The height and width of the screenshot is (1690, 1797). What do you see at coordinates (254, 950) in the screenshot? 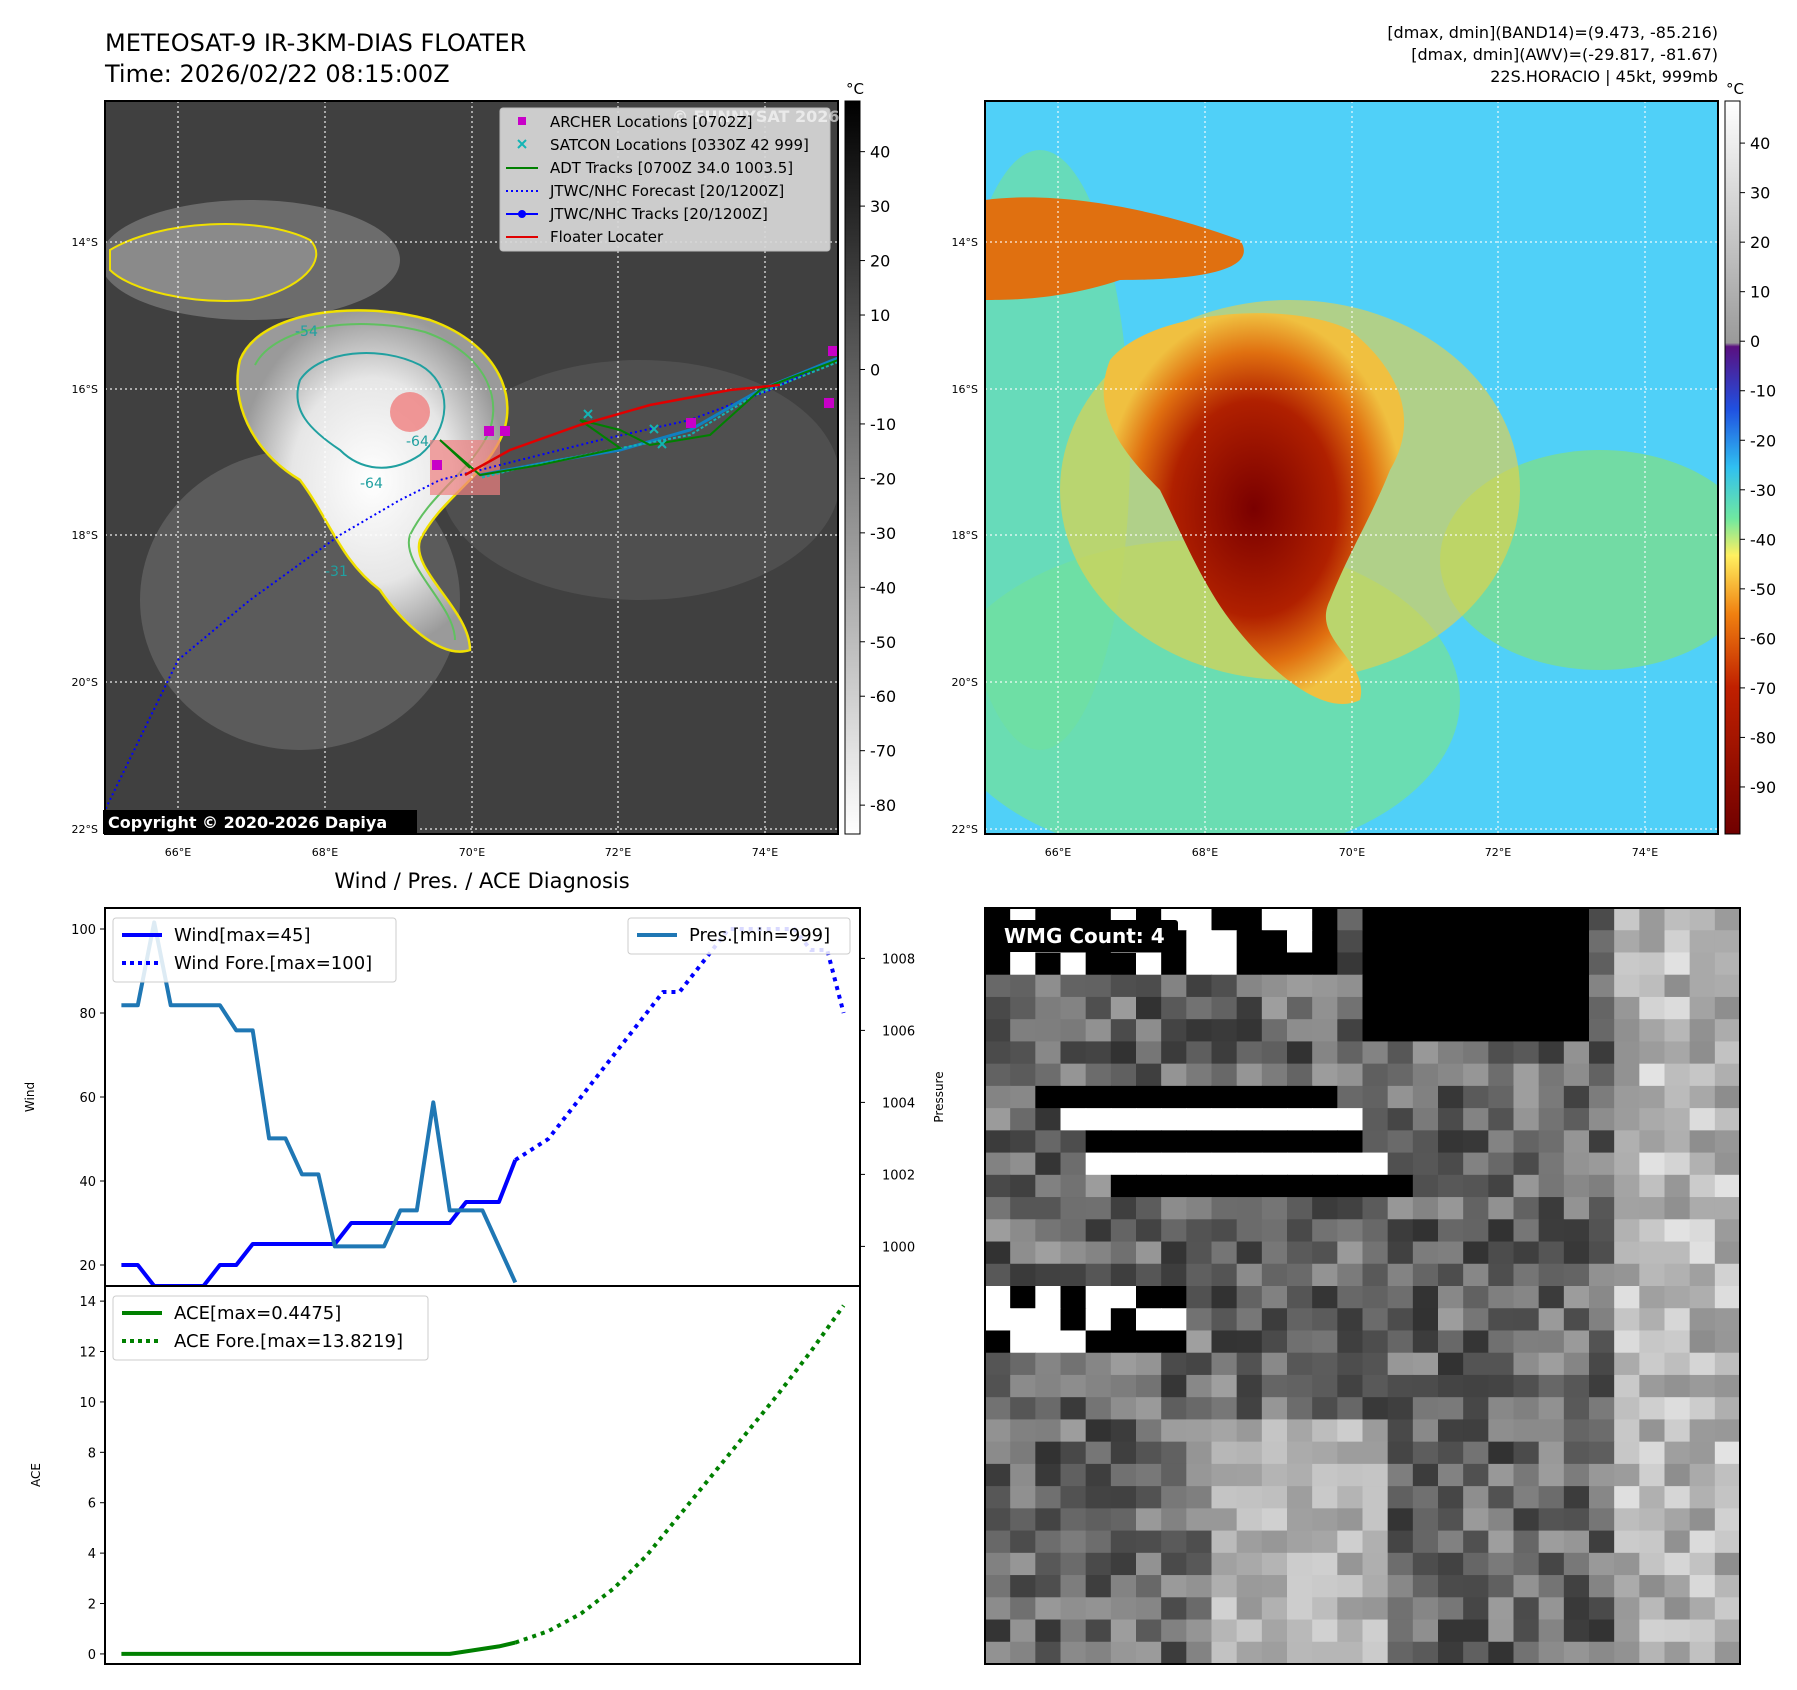
I see `wind-legend: Wind[max=45] Wind Fore.[max=100]` at bounding box center [254, 950].